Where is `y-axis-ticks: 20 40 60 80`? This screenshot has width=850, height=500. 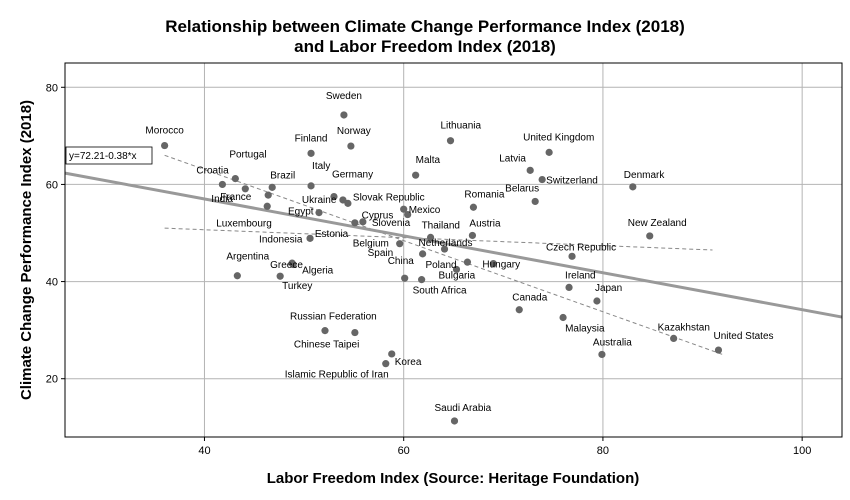
y-axis-ticks: 20 40 60 80 is located at coordinates (55, 234).